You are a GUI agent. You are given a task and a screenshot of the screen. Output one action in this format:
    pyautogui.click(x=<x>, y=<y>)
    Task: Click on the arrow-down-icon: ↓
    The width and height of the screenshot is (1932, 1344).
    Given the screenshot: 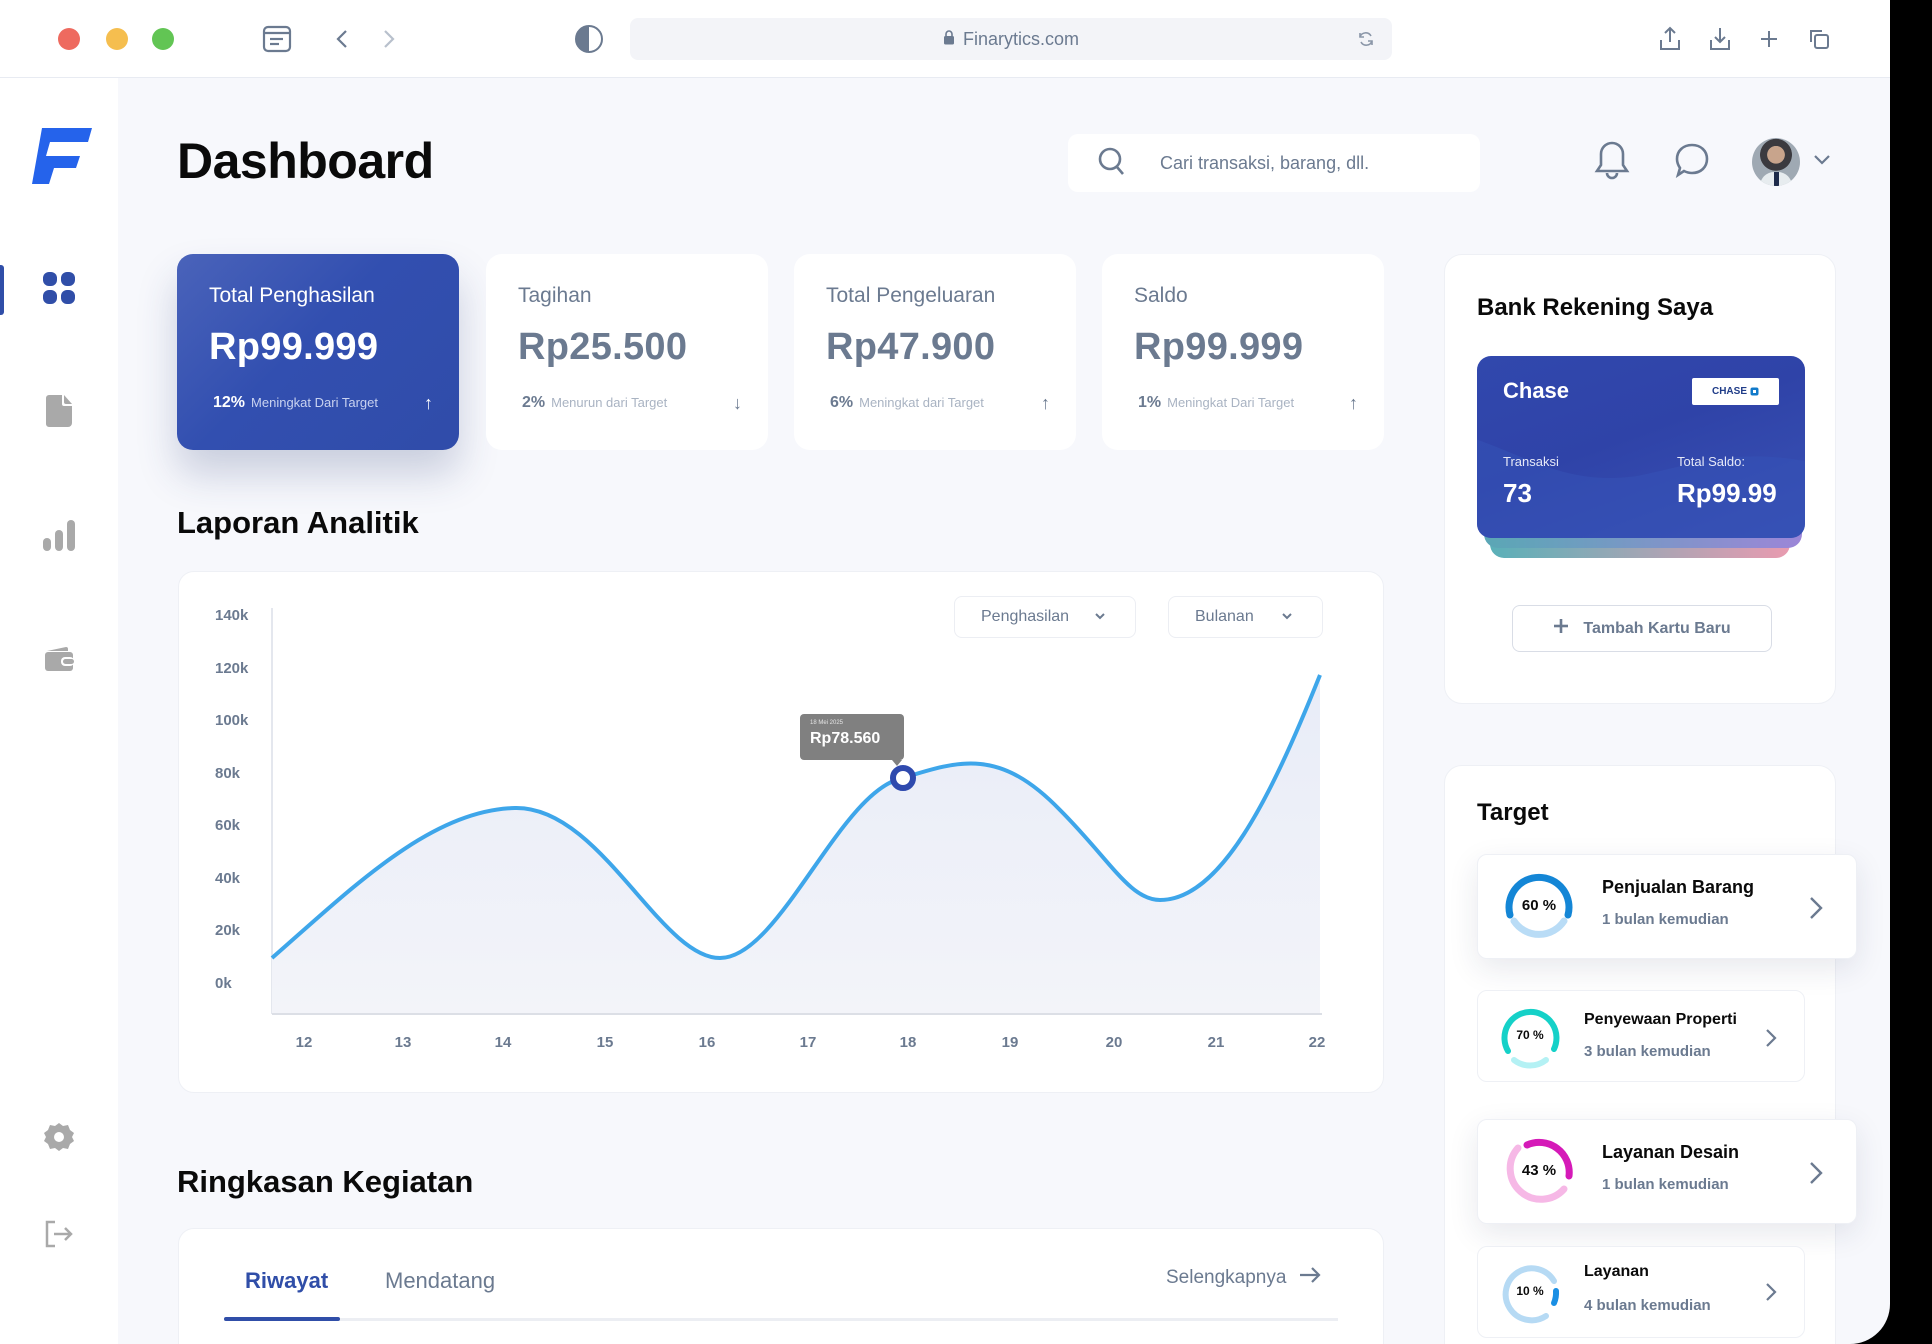 What is the action you would take?
    pyautogui.click(x=737, y=403)
    